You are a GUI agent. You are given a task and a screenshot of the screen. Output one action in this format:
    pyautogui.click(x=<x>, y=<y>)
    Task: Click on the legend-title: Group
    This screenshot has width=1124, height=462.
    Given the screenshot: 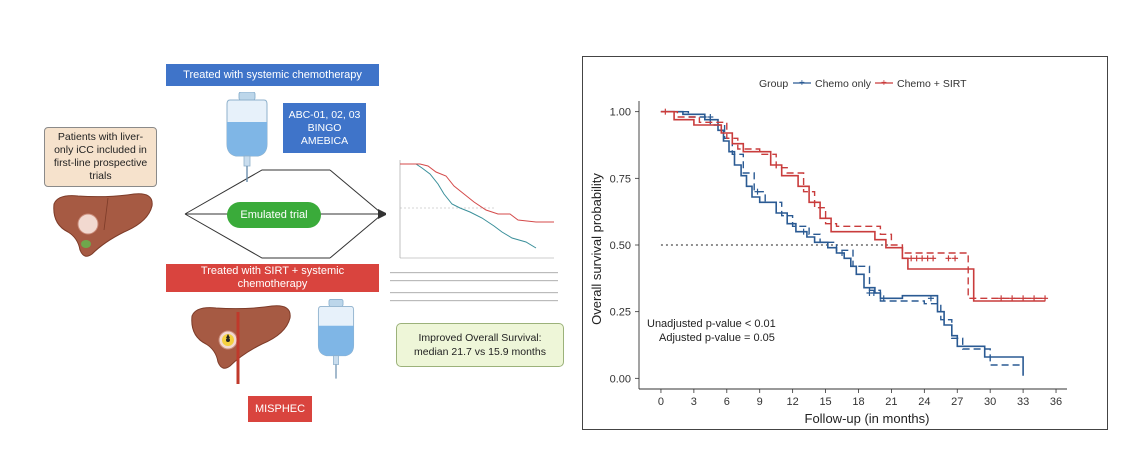 What is the action you would take?
    pyautogui.click(x=773, y=84)
    